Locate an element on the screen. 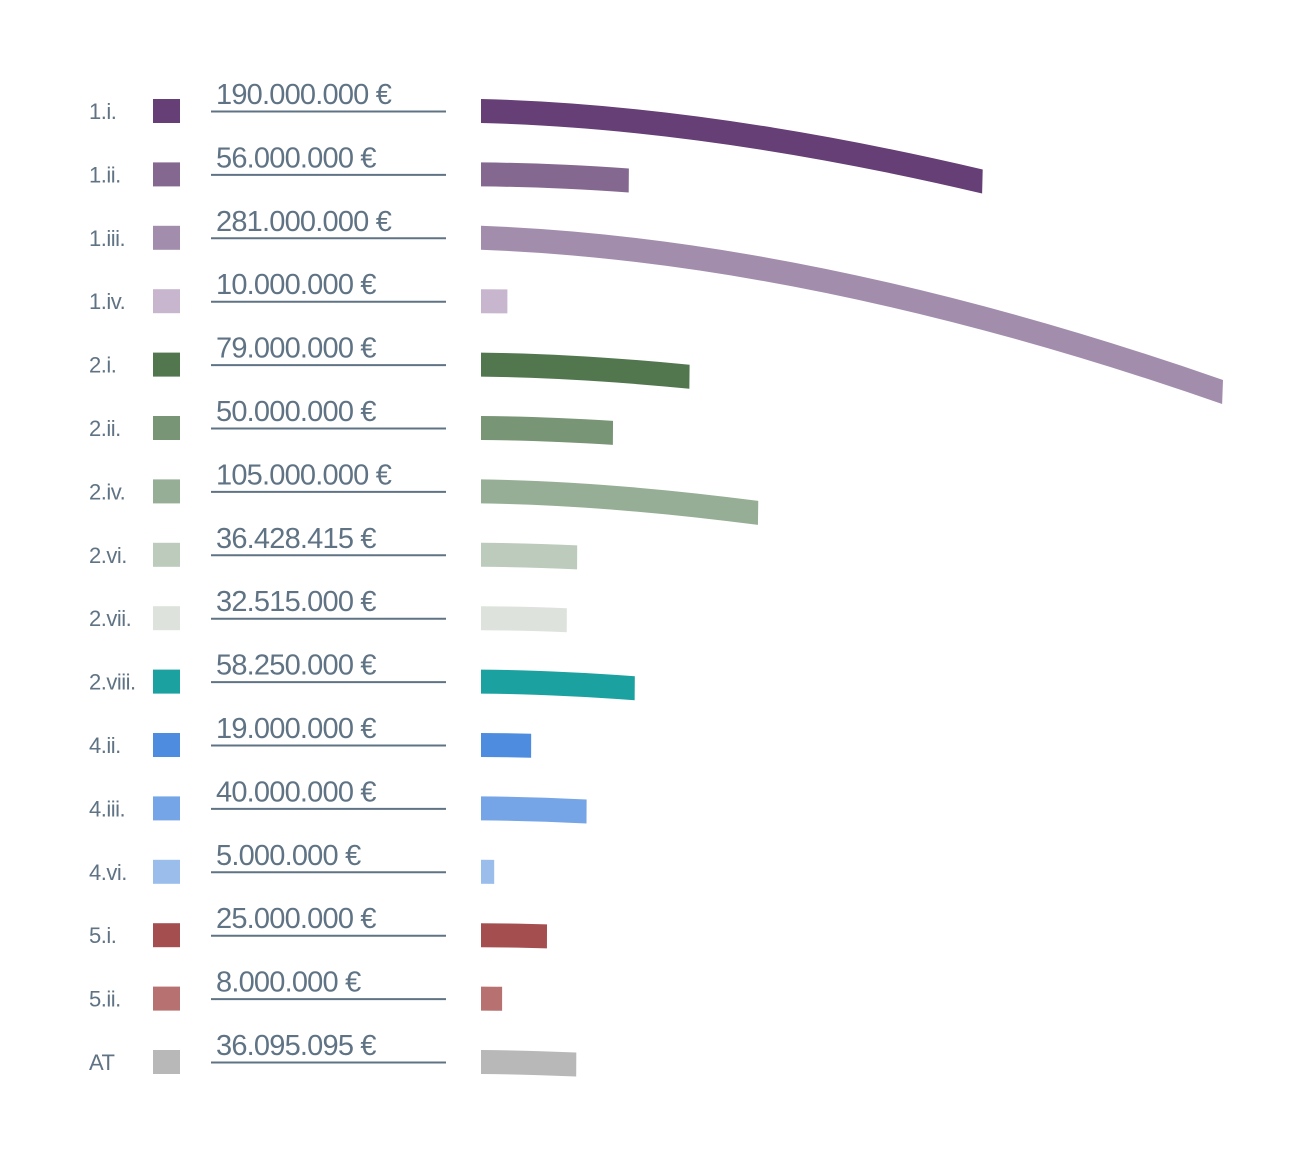  value-label: 40.000.000 € is located at coordinates (296, 792).